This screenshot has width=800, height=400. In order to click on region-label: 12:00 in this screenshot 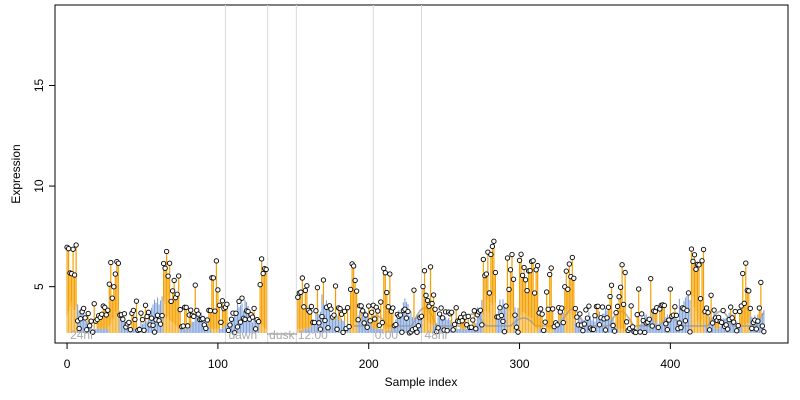, I will do `click(313, 335)`.